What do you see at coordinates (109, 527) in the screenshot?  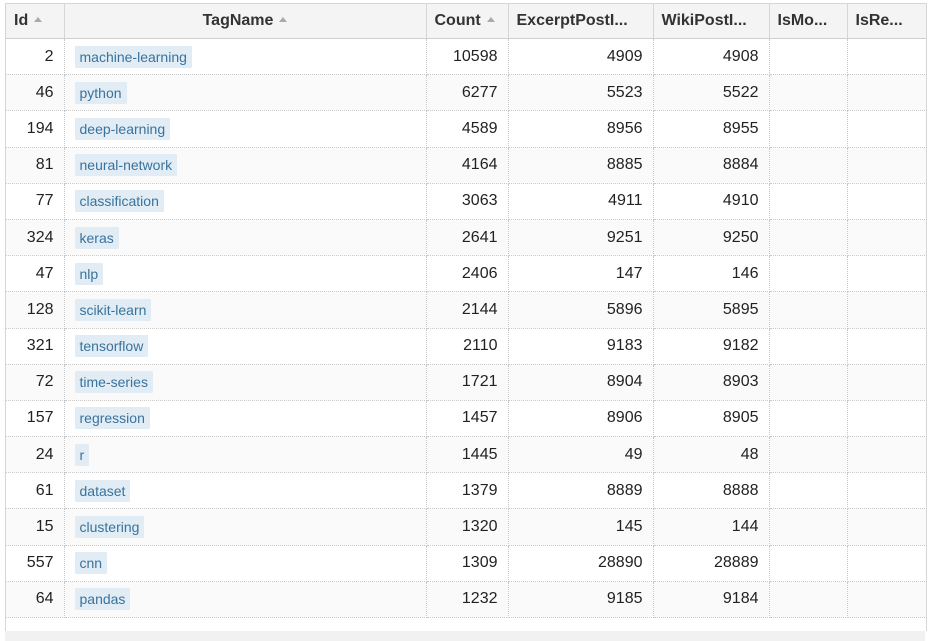 I see `tag-chip: clustering` at bounding box center [109, 527].